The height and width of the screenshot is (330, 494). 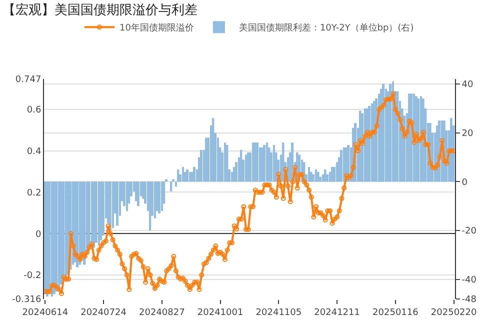 What do you see at coordinates (337, 313) in the screenshot?
I see `x-tick-label: 20241211` at bounding box center [337, 313].